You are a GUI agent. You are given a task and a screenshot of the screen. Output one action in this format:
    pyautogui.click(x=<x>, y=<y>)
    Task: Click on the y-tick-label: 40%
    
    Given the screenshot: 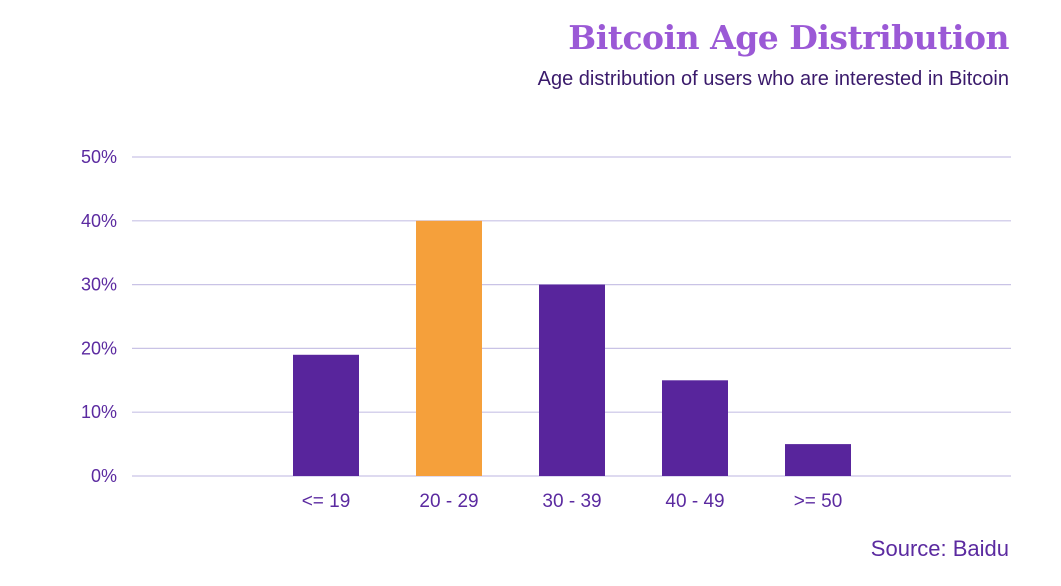 What is the action you would take?
    pyautogui.click(x=99, y=221)
    